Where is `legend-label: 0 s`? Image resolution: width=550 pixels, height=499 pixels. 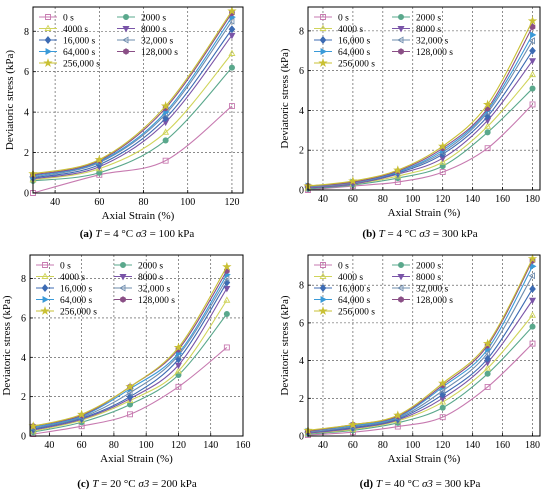
legend-label: 0 s is located at coordinates (343, 267).